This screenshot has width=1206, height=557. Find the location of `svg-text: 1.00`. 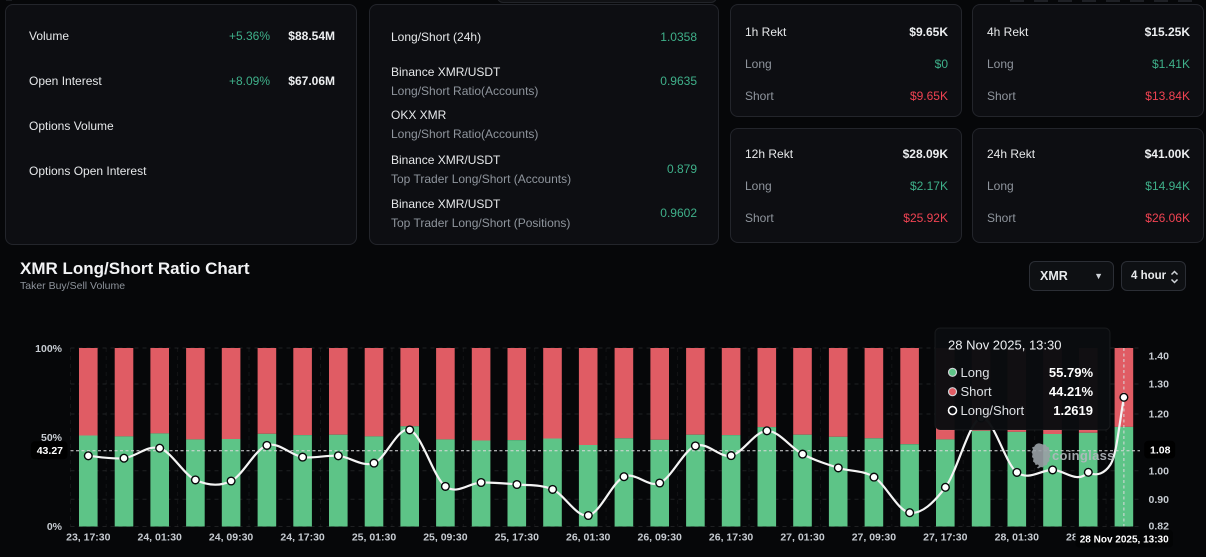

svg-text: 1.00 is located at coordinates (1159, 471).